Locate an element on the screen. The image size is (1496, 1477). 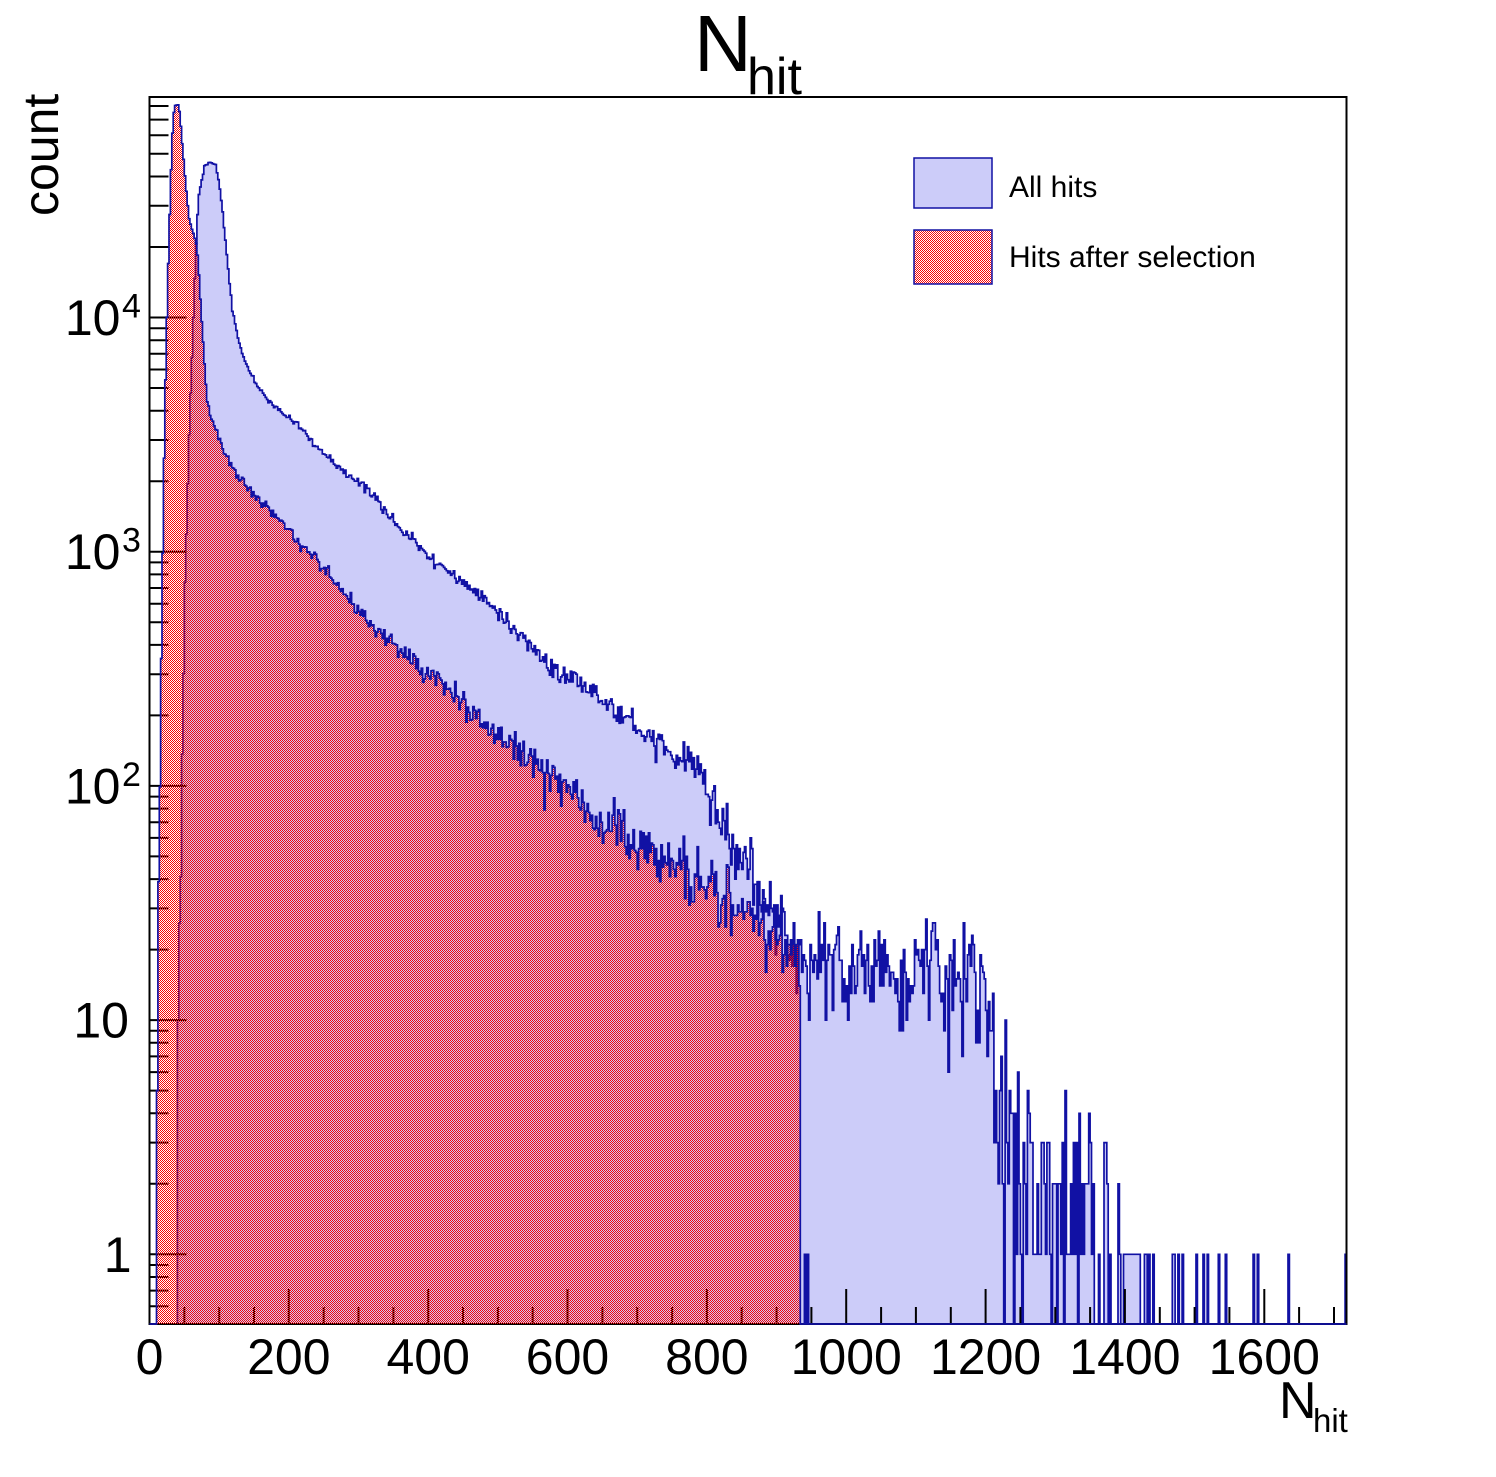
svg-text: All hits is located at coordinates (1053, 187).